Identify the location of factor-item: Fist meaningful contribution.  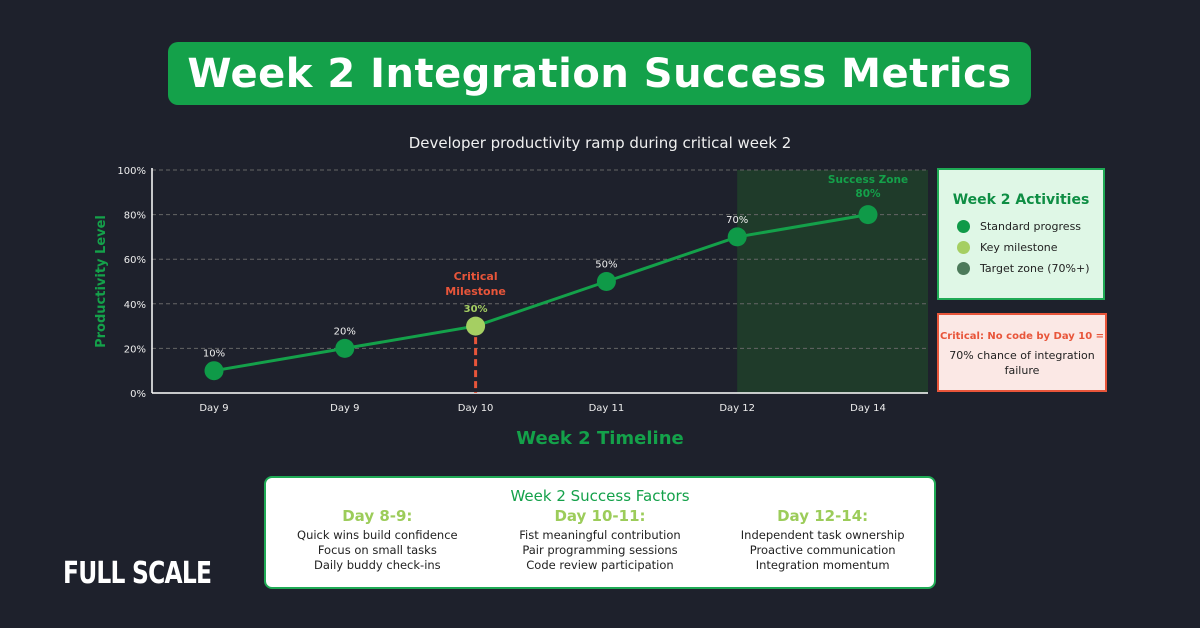
(600, 535).